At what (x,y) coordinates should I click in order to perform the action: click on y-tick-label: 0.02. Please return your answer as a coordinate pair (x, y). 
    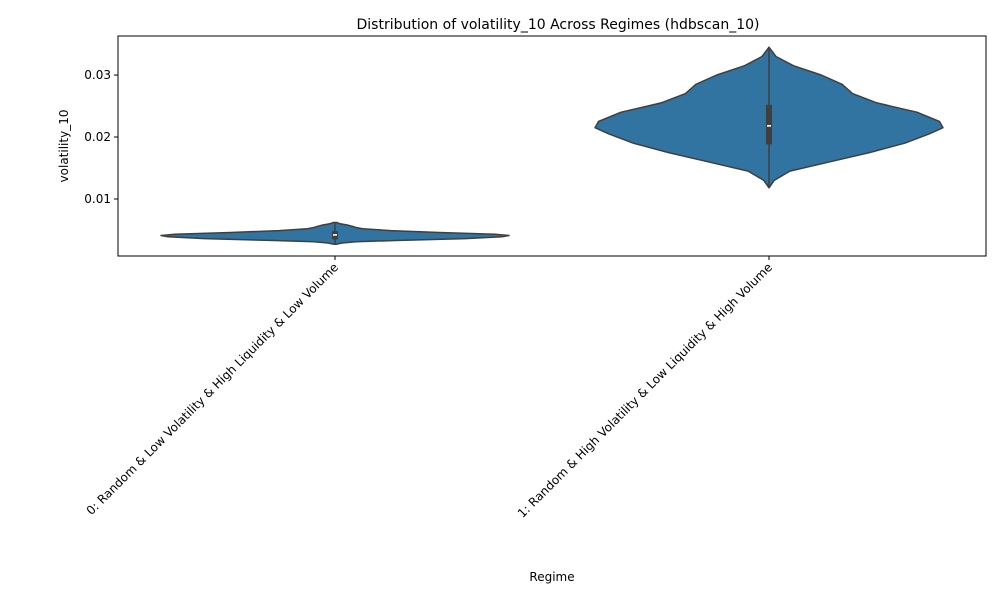
    Looking at the image, I should click on (97, 137).